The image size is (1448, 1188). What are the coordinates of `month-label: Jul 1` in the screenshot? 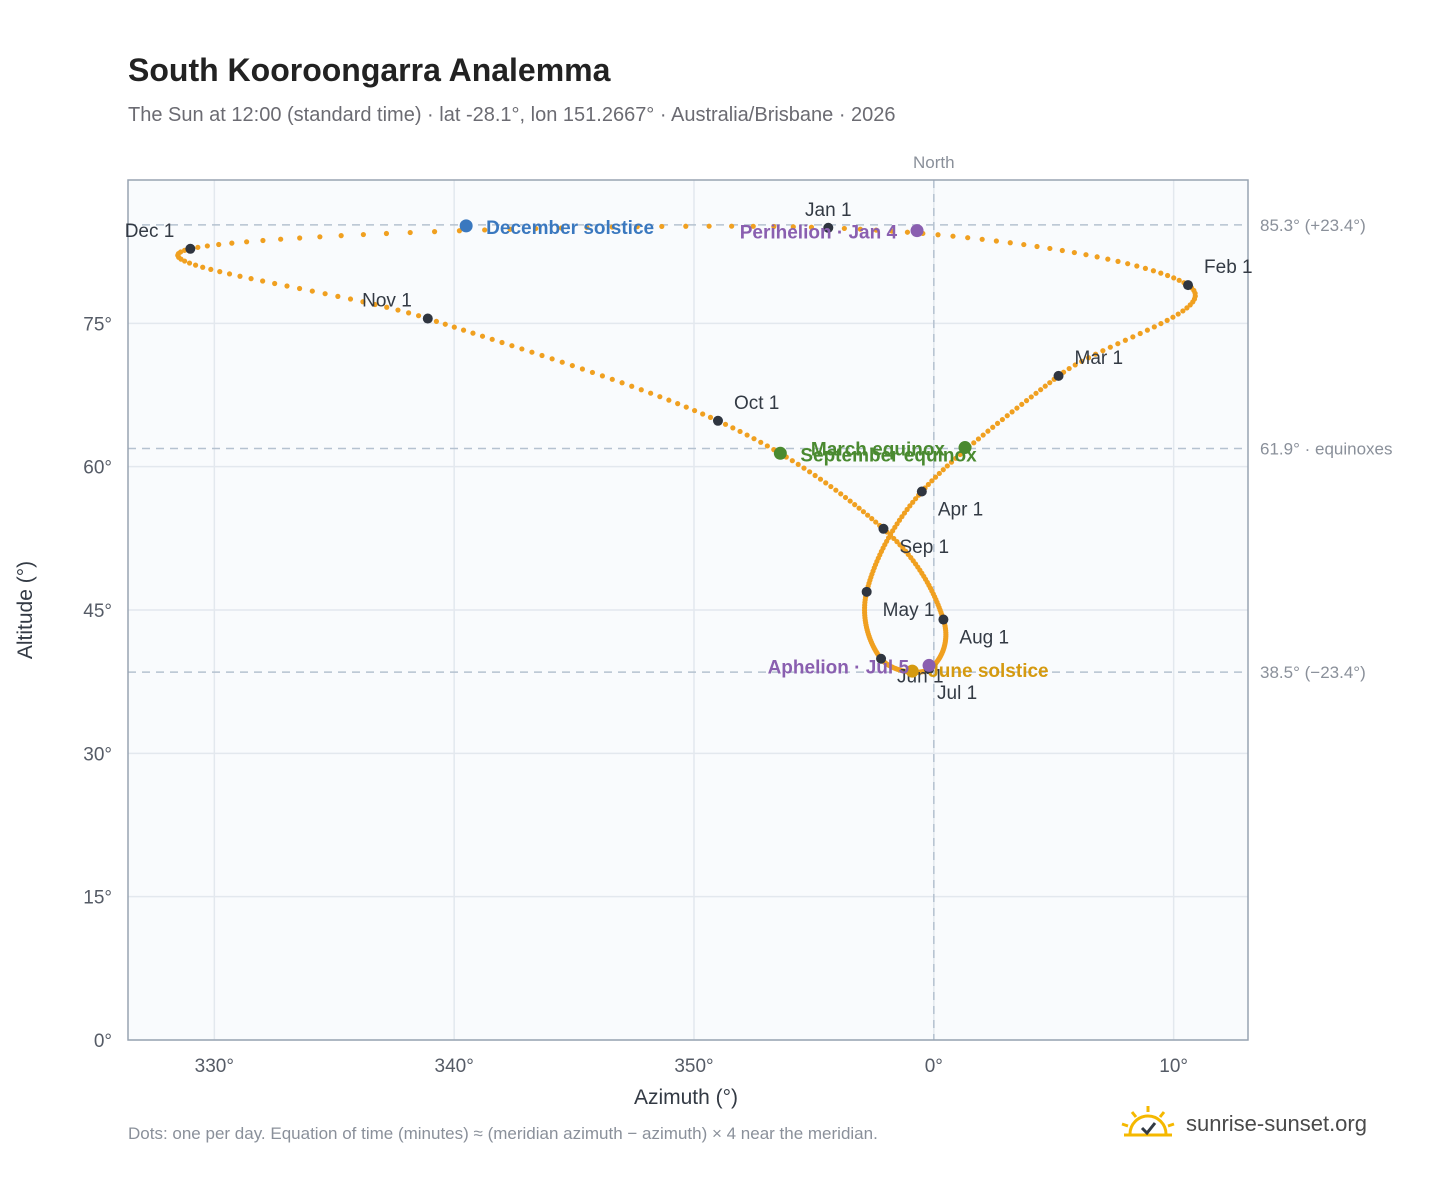 It's located at (957, 693).